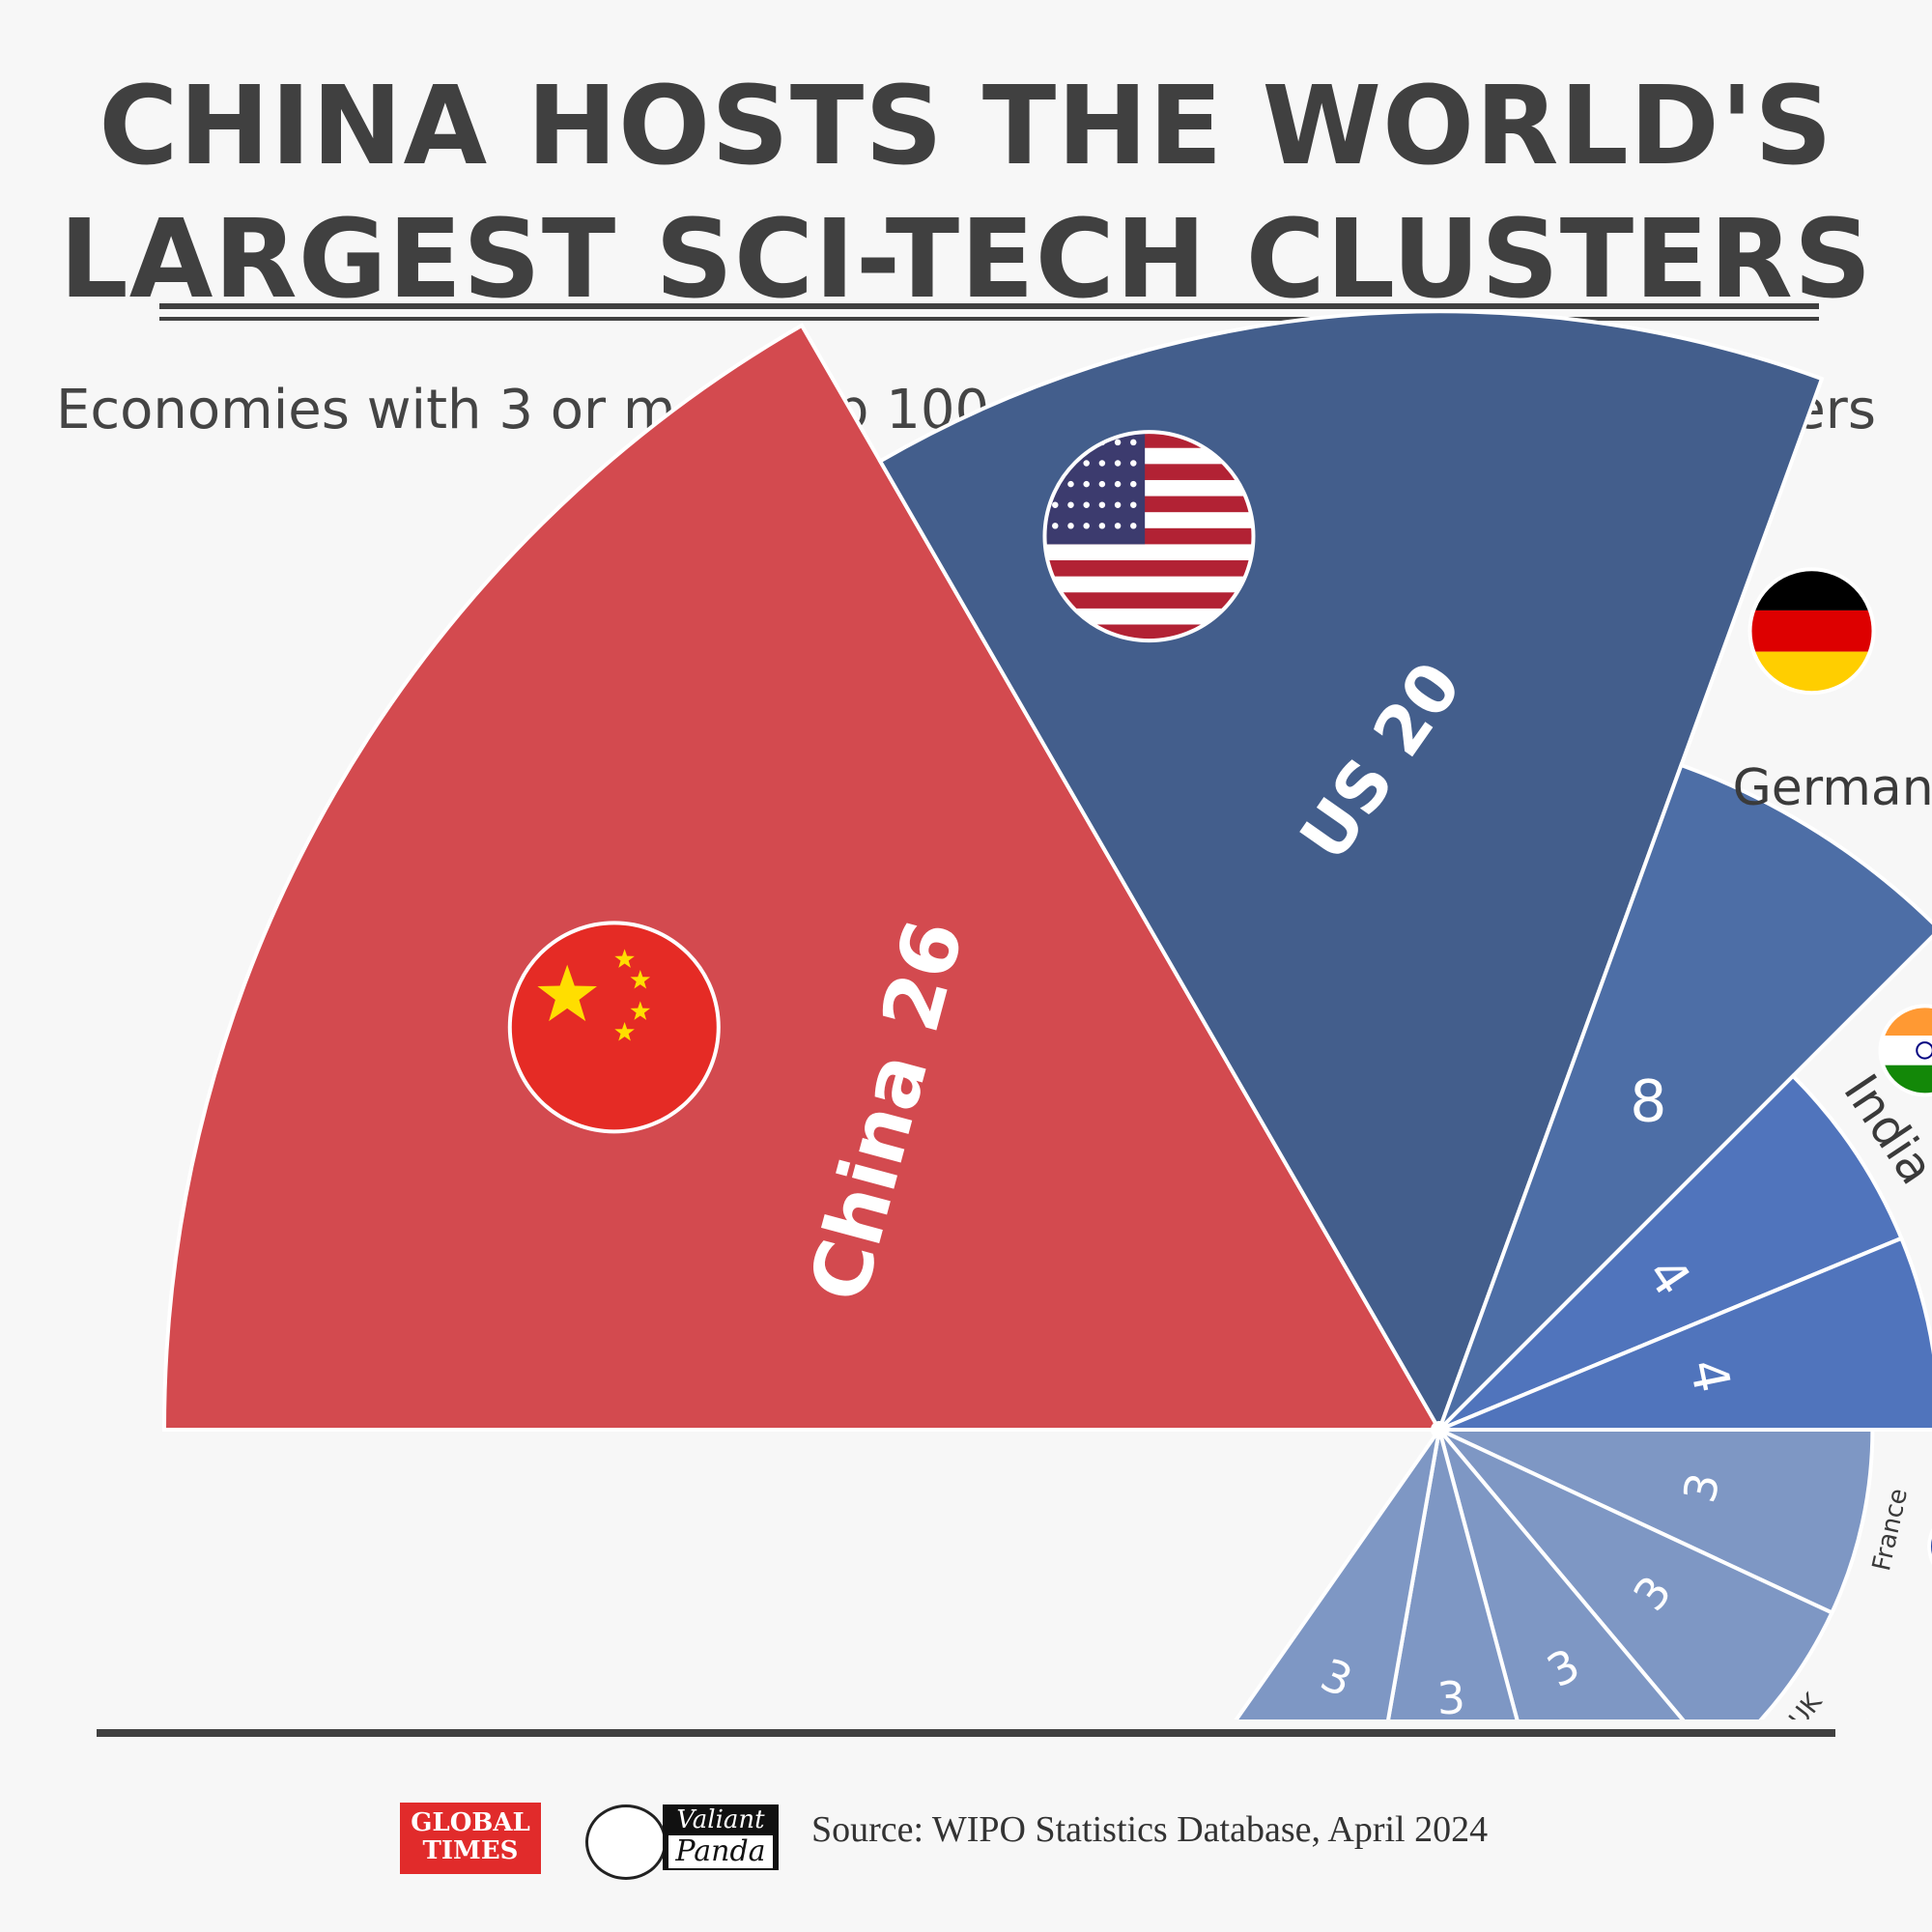 The image size is (1932, 1932). What do you see at coordinates (1450, 1695) in the screenshot?
I see `value-label-canada: 3` at bounding box center [1450, 1695].